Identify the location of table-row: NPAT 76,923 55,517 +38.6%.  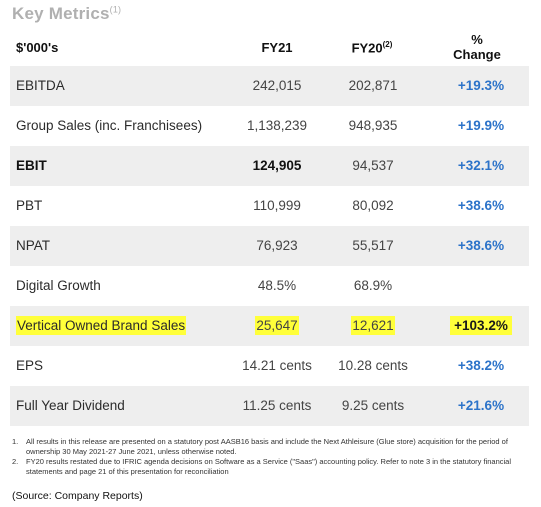
(269, 246).